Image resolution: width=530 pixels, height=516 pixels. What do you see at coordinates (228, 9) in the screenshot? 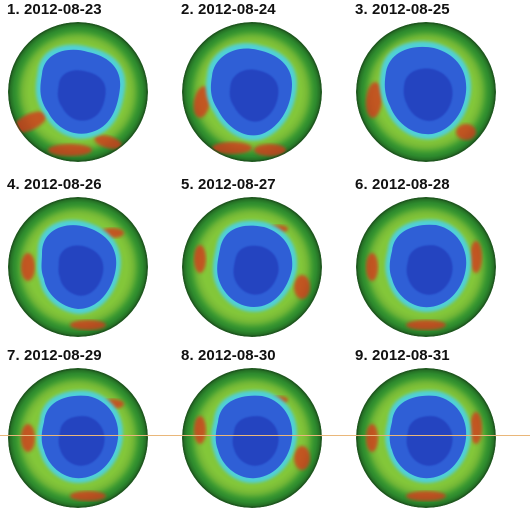
I see `frame-label: 2. 2012-08-24` at bounding box center [228, 9].